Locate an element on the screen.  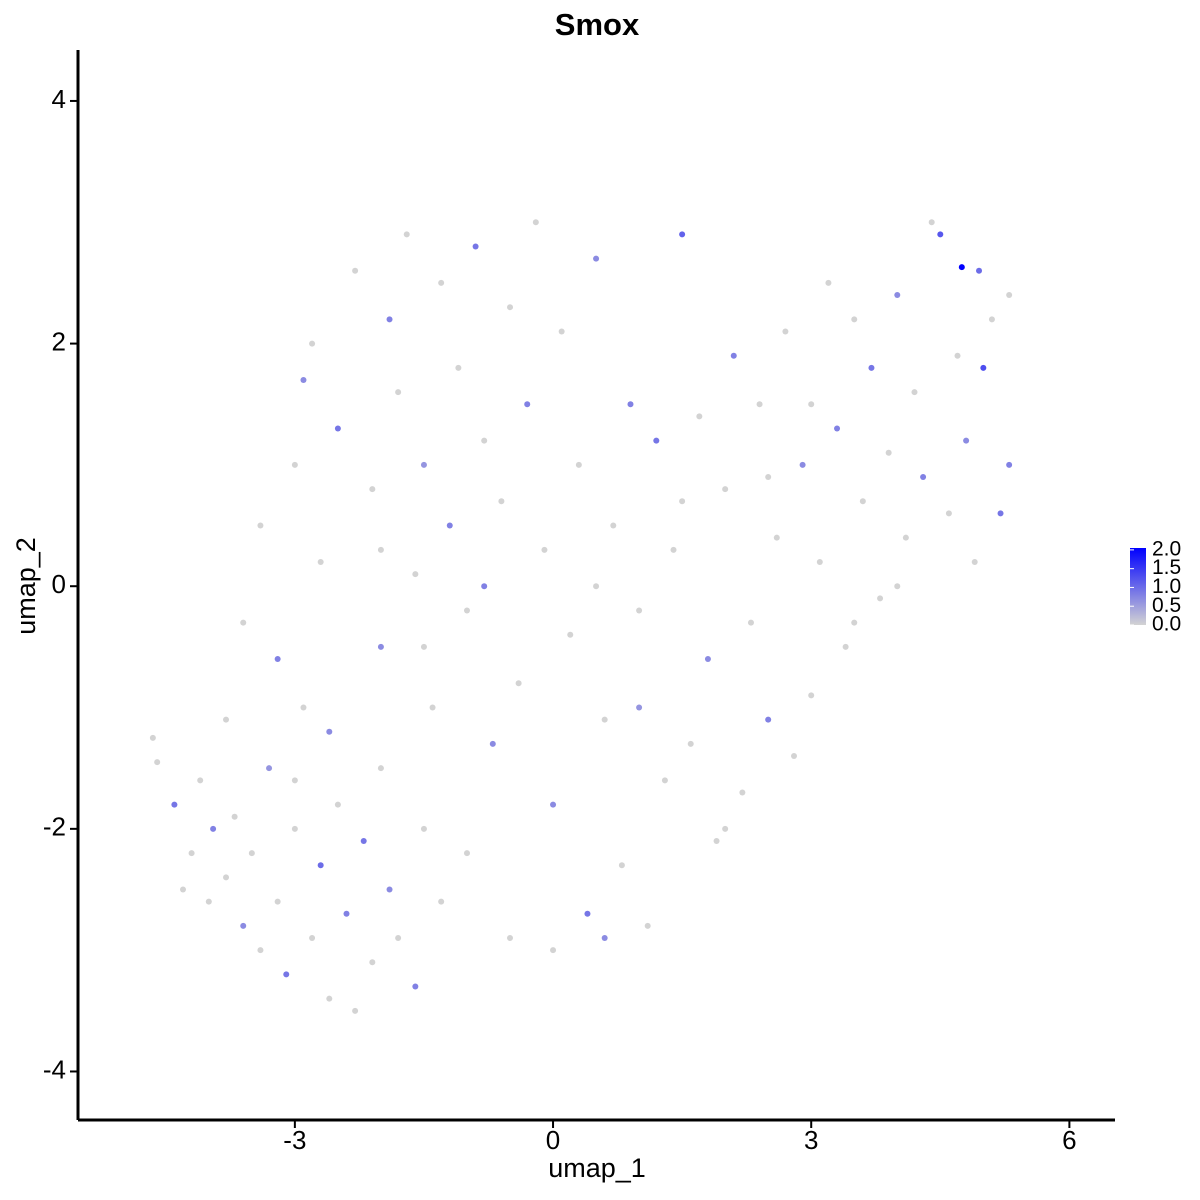
y-tick-label: 2 is located at coordinates (59, 341).